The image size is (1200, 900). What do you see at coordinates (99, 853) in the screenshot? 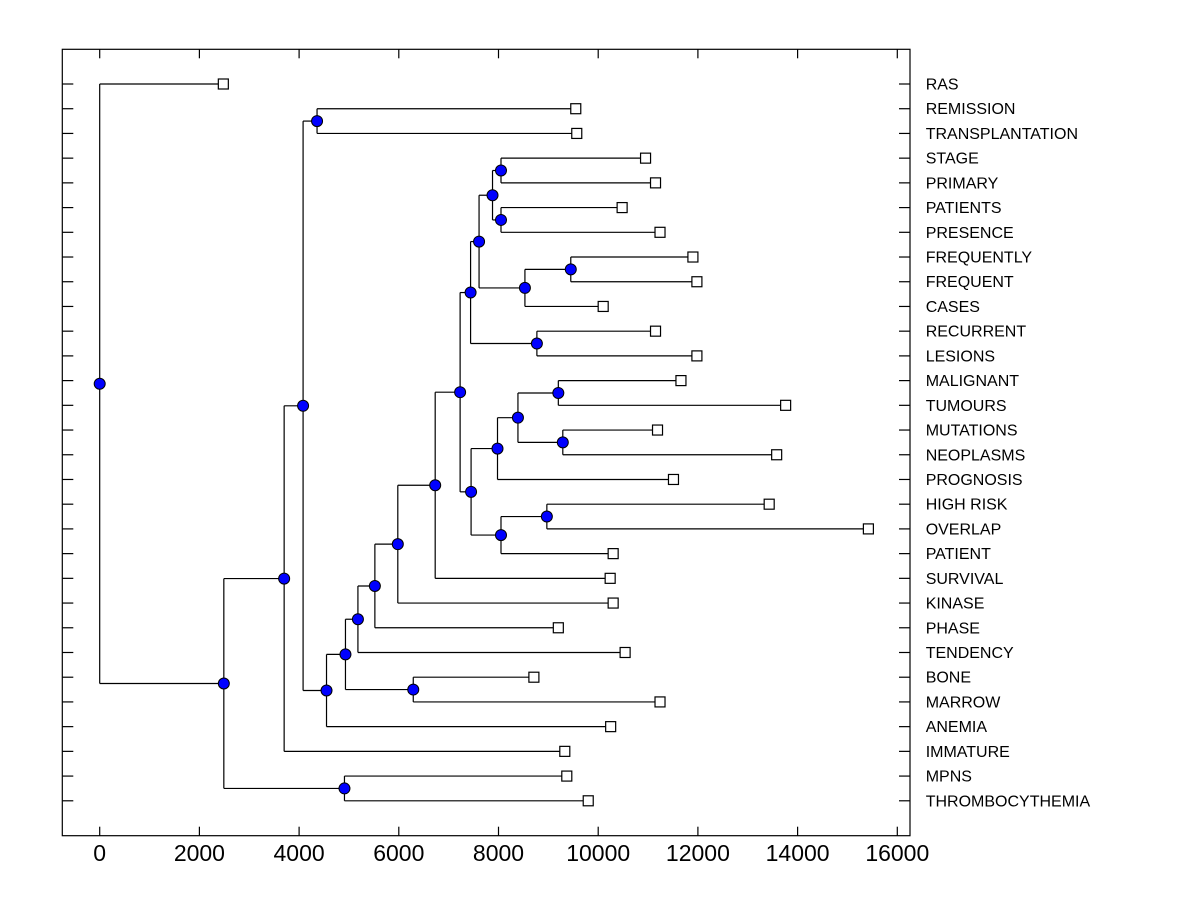
I see `x-tick-label: 0` at bounding box center [99, 853].